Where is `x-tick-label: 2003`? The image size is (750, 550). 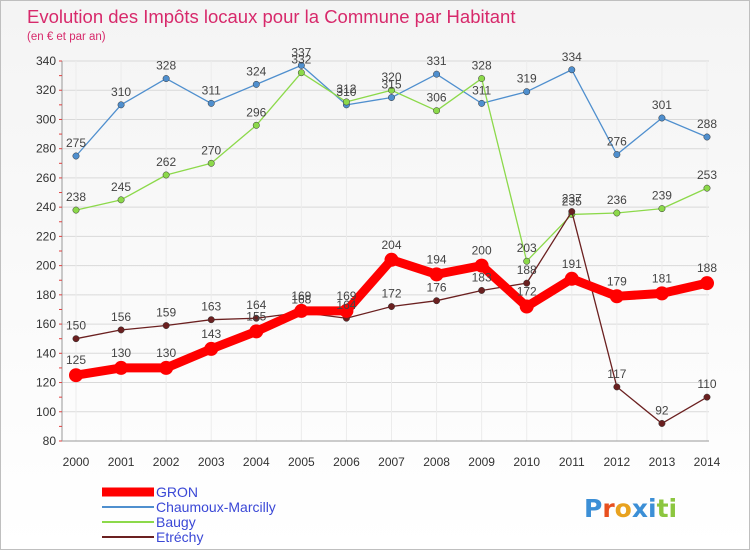 x-tick-label: 2003 is located at coordinates (211, 462).